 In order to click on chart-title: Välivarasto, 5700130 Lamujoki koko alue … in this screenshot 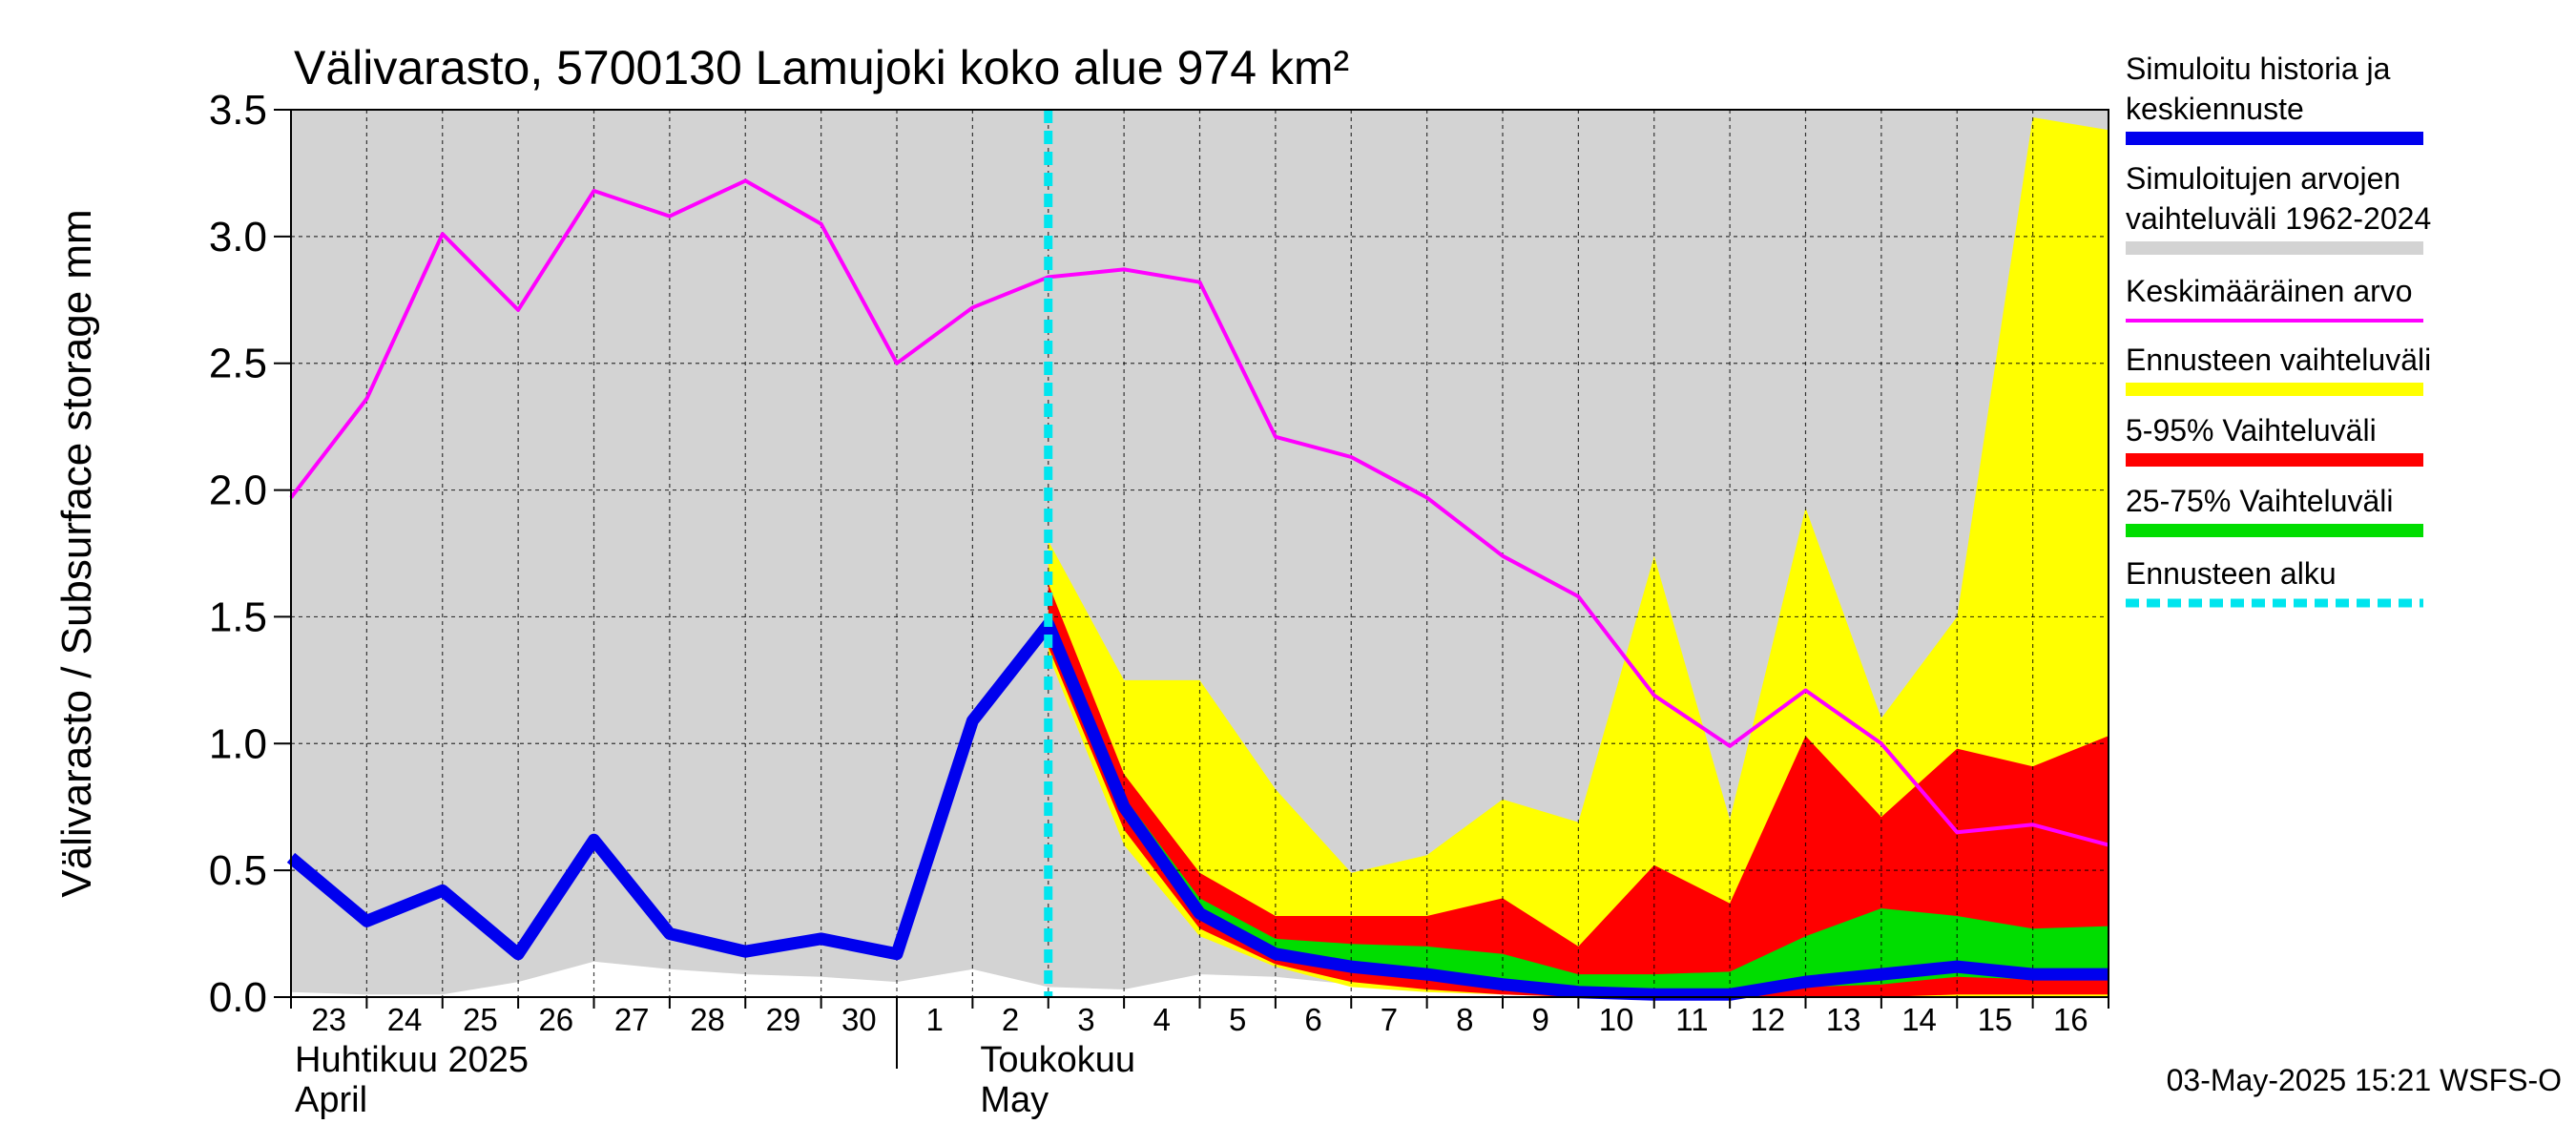, I will do `click(821, 67)`.